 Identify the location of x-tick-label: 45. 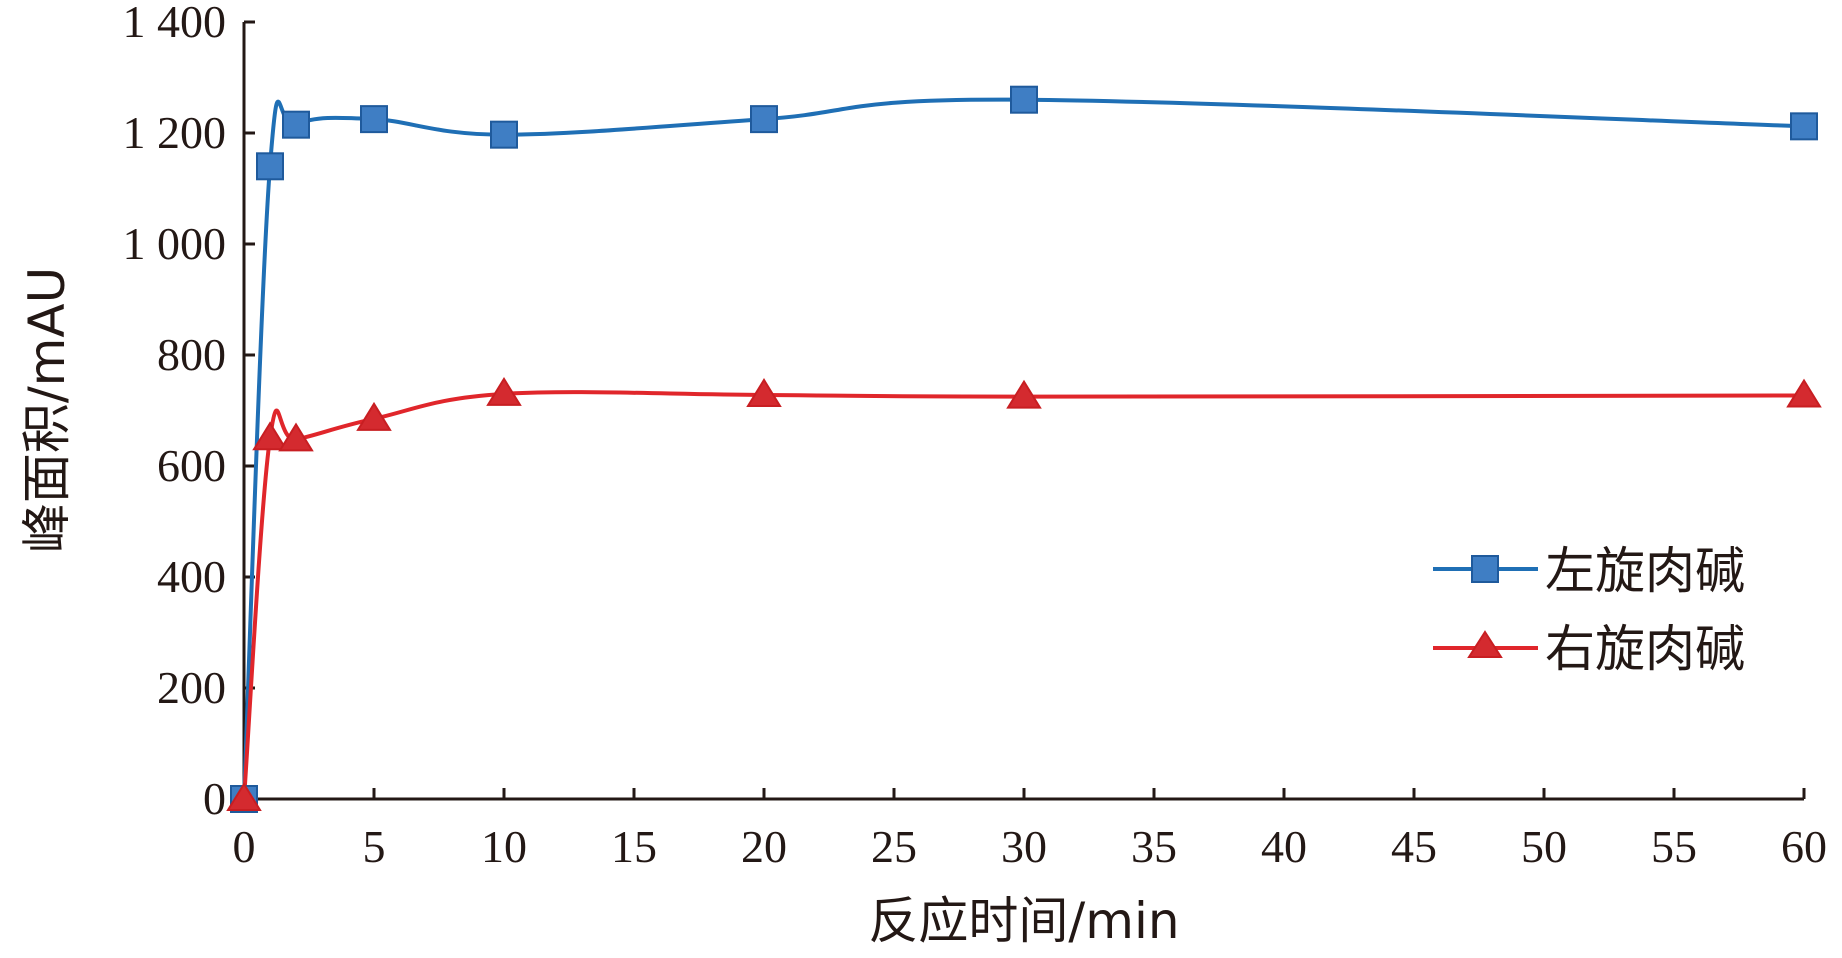
(1414, 846).